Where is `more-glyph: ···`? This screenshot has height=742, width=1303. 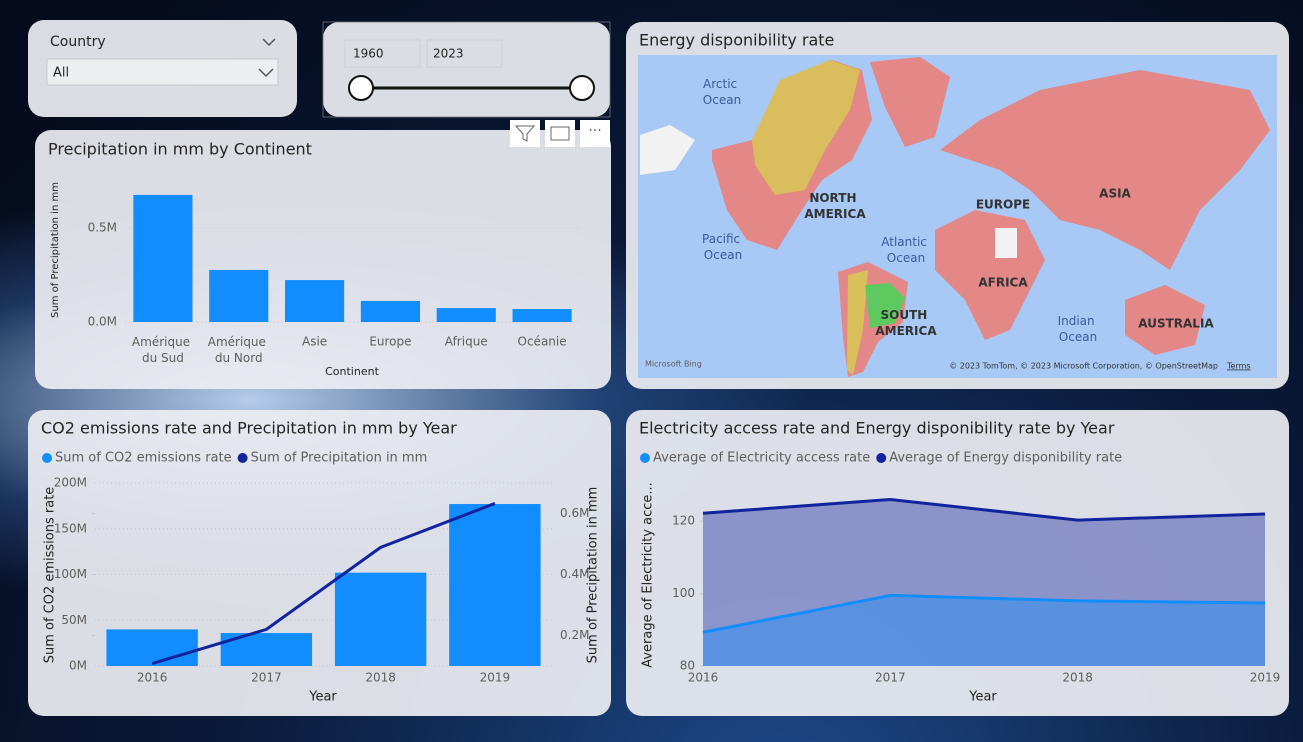 more-glyph: ··· is located at coordinates (594, 131).